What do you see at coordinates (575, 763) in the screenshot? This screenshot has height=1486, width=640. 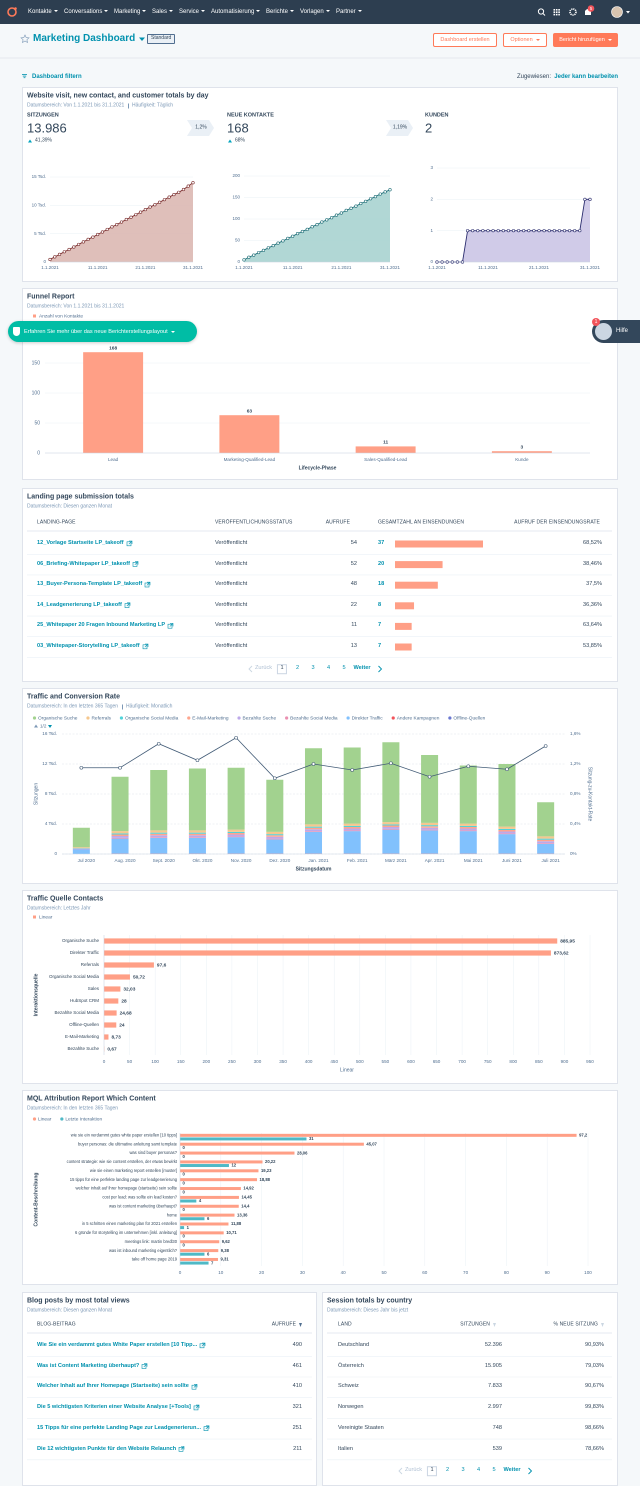 I see `y2-tick-label: 1,2%` at bounding box center [575, 763].